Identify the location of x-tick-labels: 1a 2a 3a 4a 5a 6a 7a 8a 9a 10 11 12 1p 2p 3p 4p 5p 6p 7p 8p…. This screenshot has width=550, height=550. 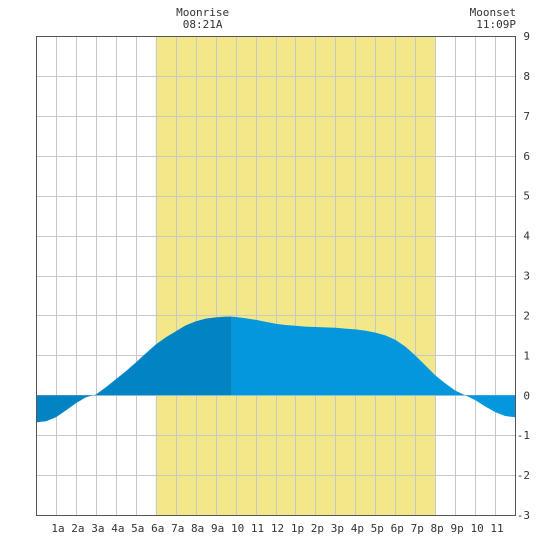
(277, 528).